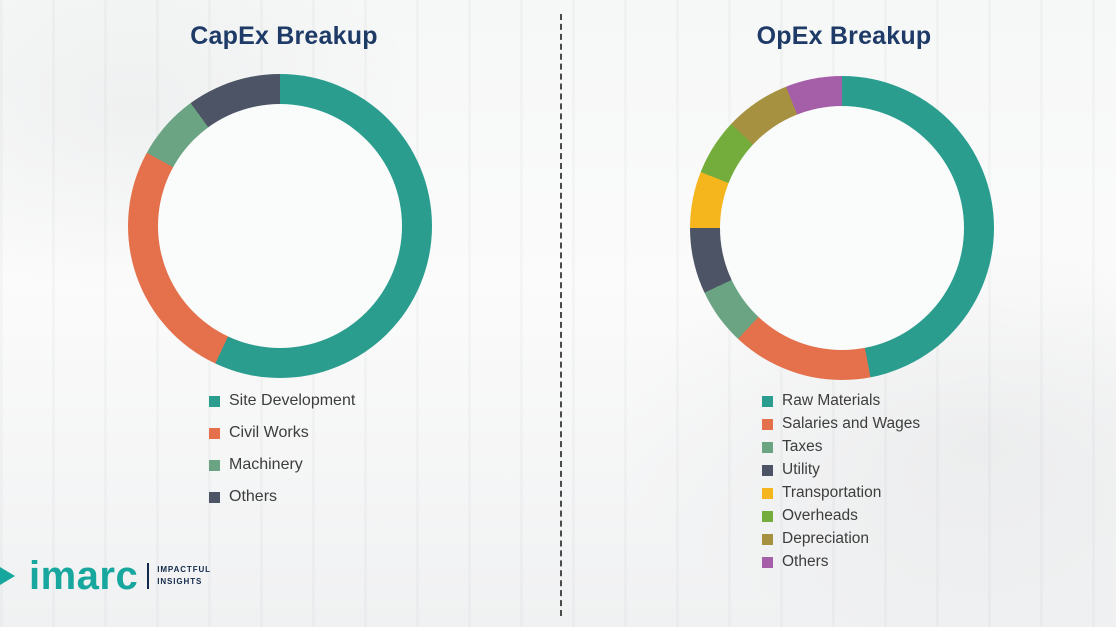 The height and width of the screenshot is (627, 1116). I want to click on legend-item: Civil Works, so click(282, 433).